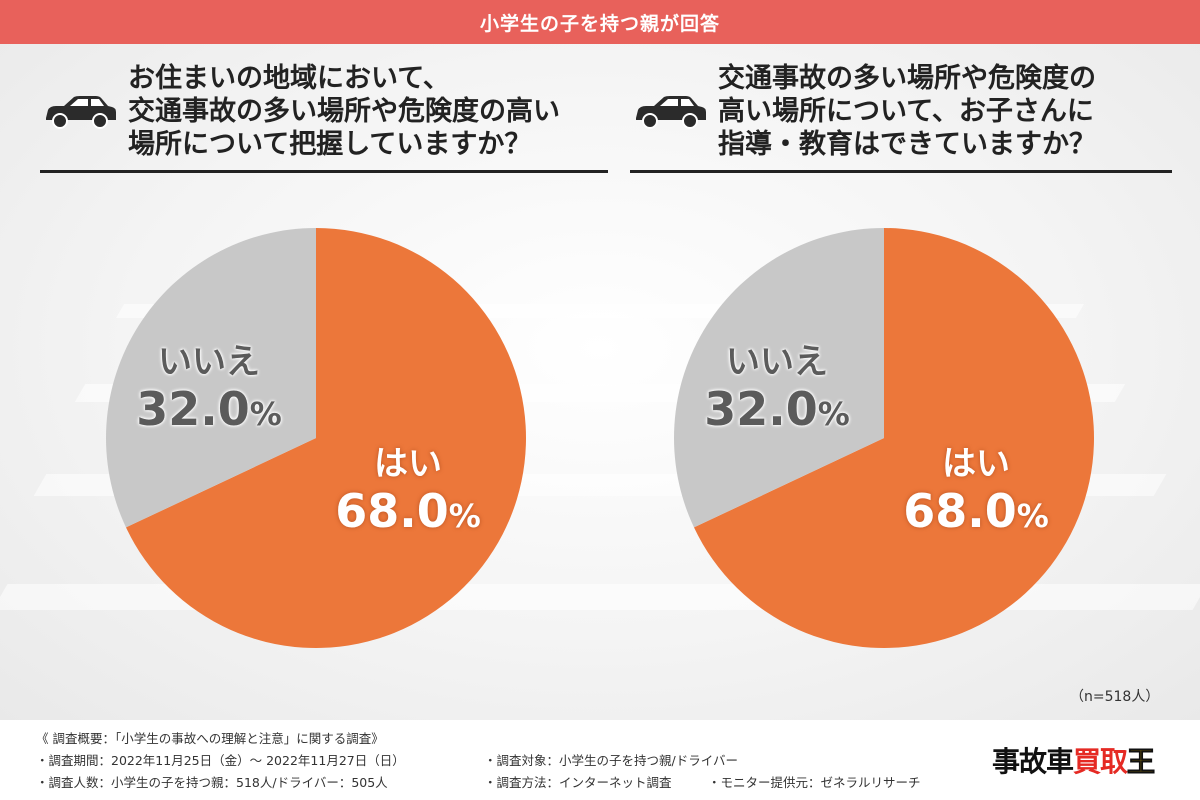 This screenshot has width=1200, height=800. Describe the element at coordinates (220, 760) in the screenshot. I see `survey-period: ・調査期間：2022年11月25日（金）～ 2022年11月27日（日）` at that location.